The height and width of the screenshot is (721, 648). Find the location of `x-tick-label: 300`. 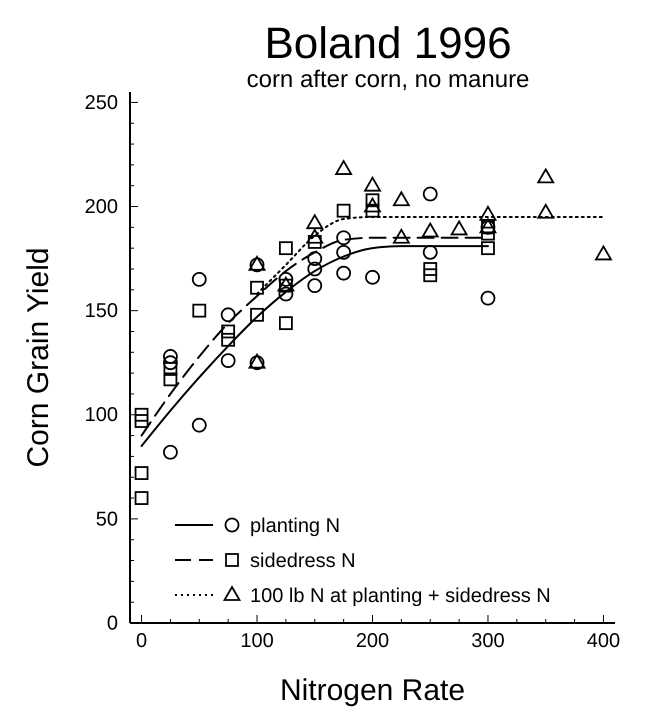

x-tick-label: 300 is located at coordinates (488, 641).